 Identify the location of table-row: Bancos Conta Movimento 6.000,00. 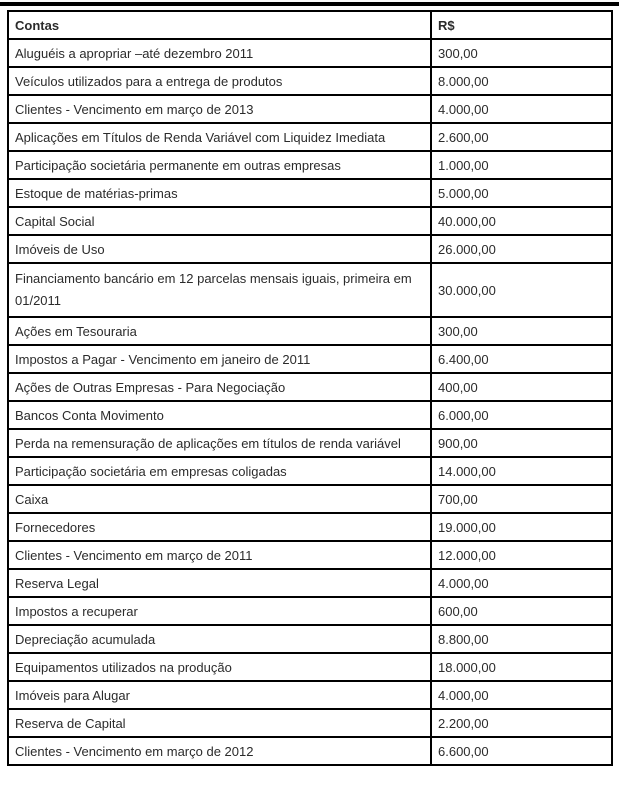
(310, 415).